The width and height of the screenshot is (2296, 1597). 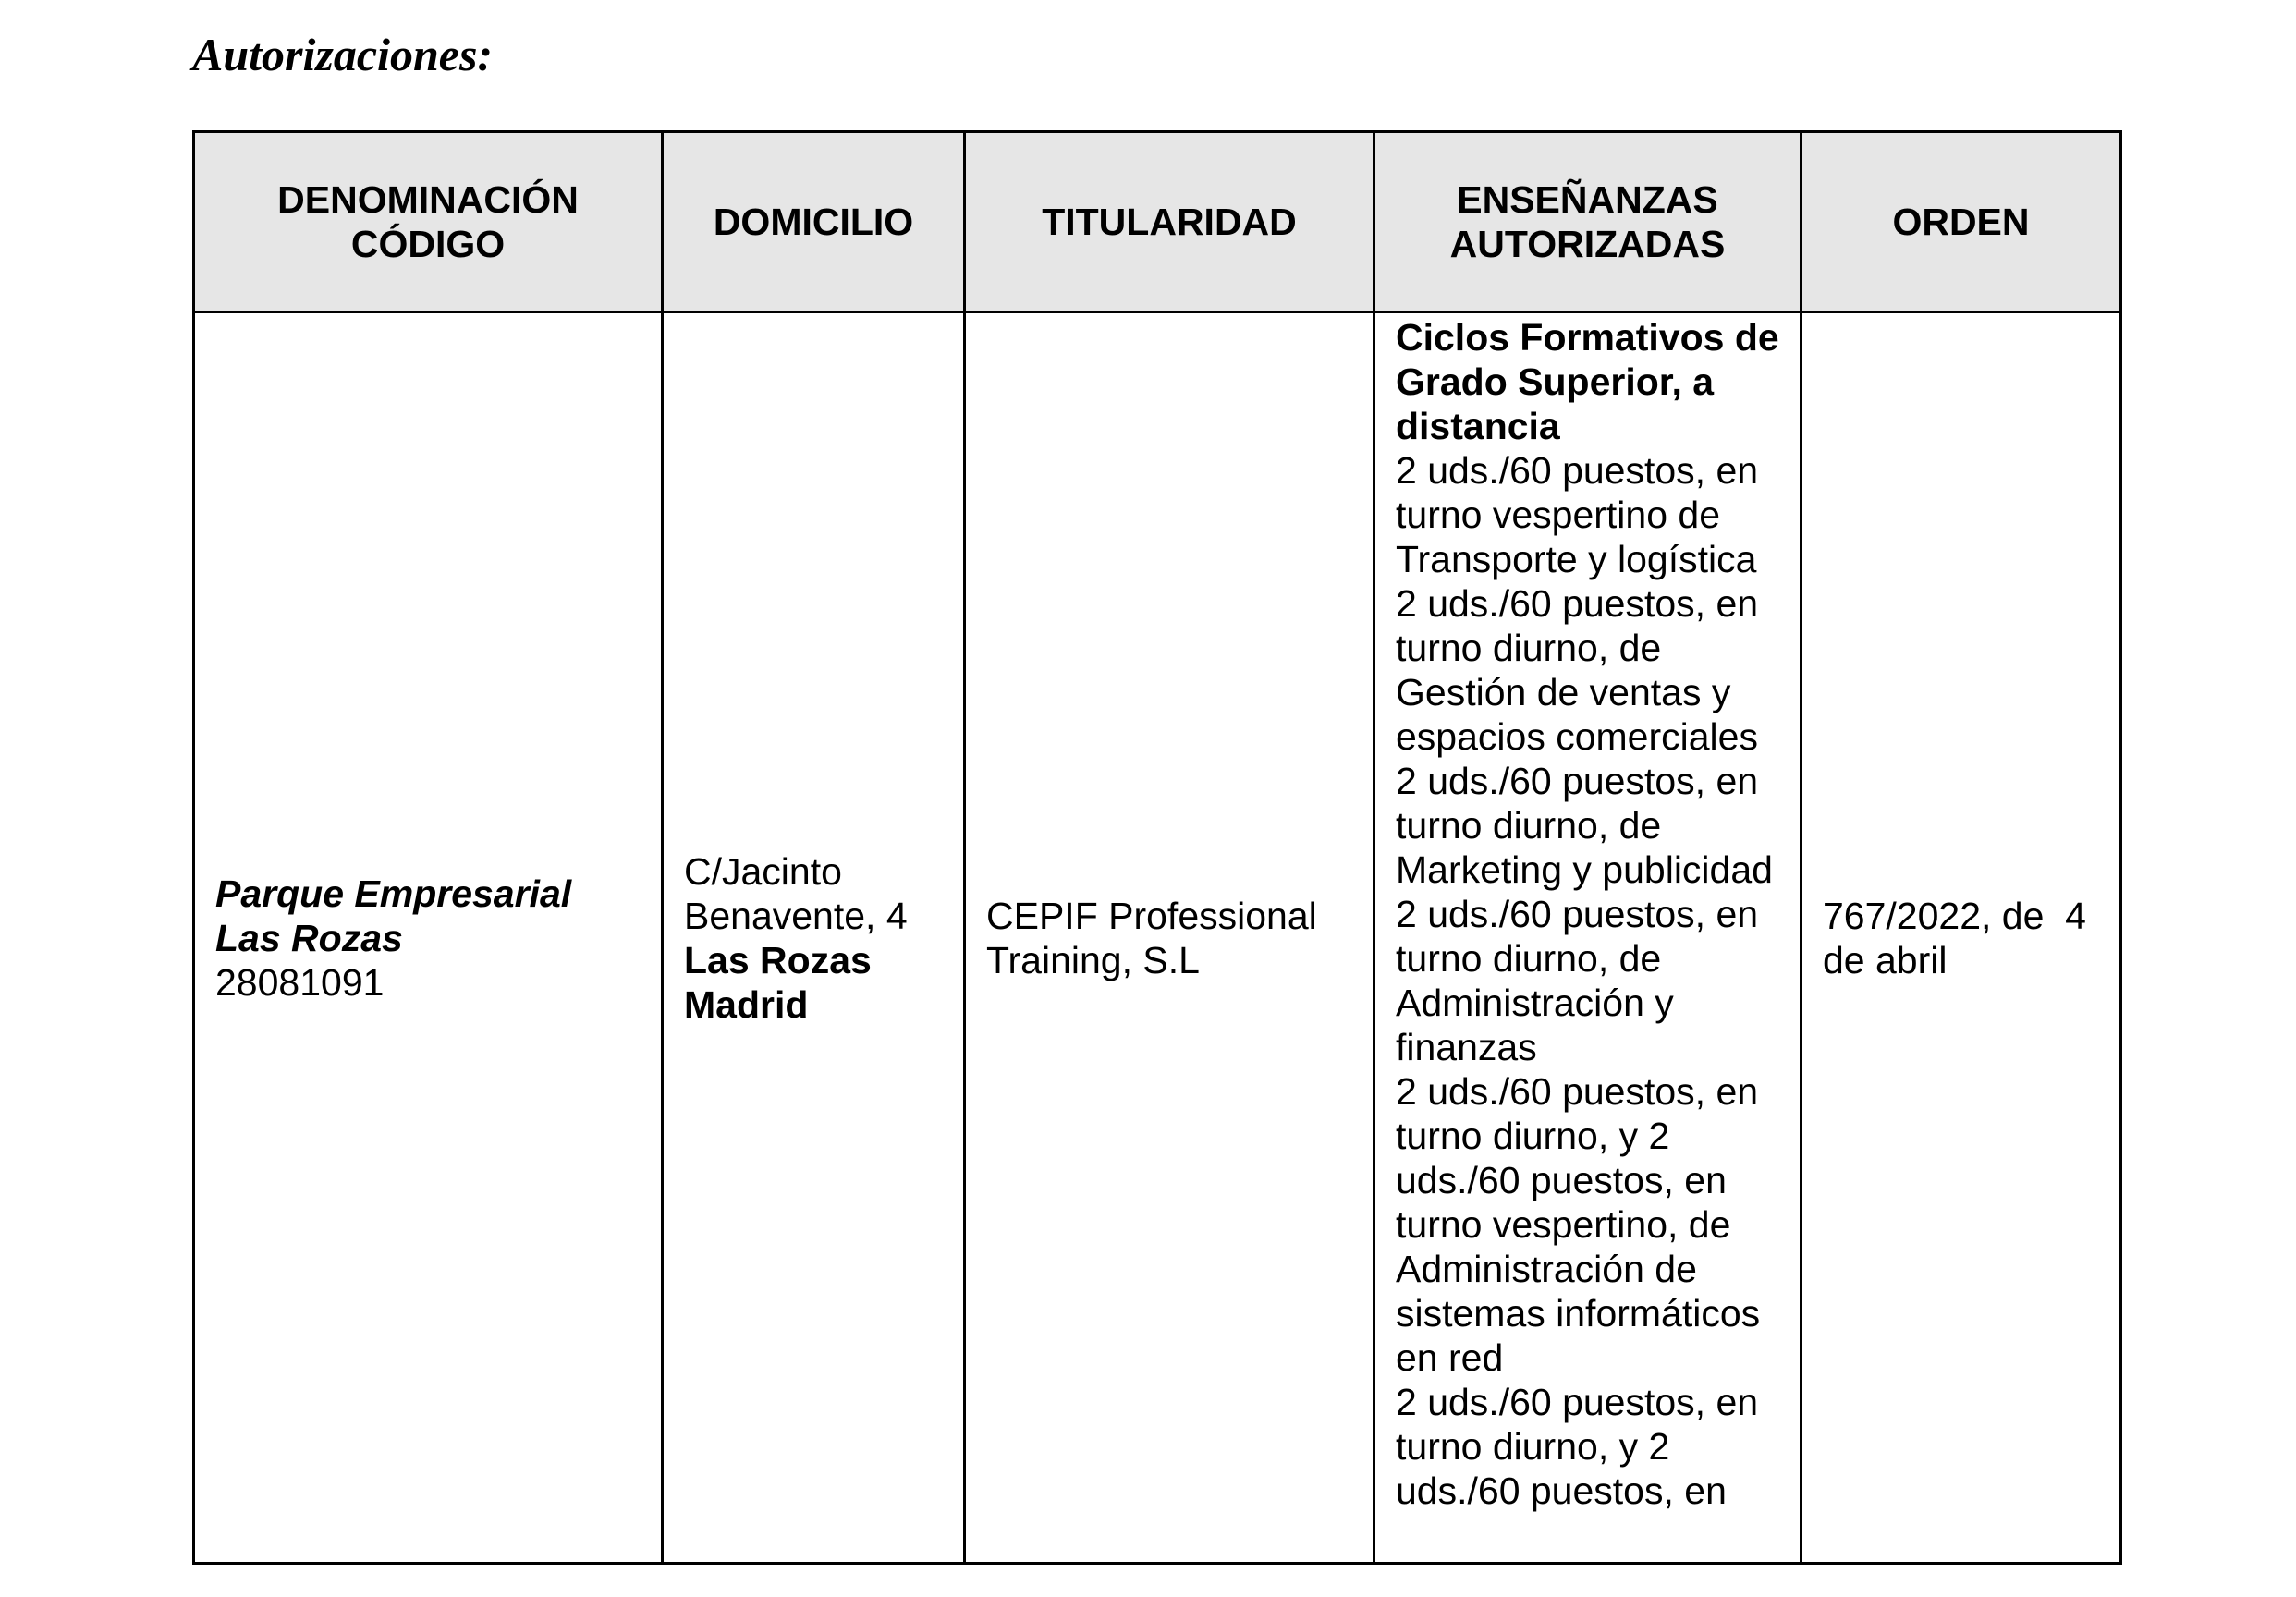 I want to click on header-text: AUTORIZADAS, so click(x=1588, y=244).